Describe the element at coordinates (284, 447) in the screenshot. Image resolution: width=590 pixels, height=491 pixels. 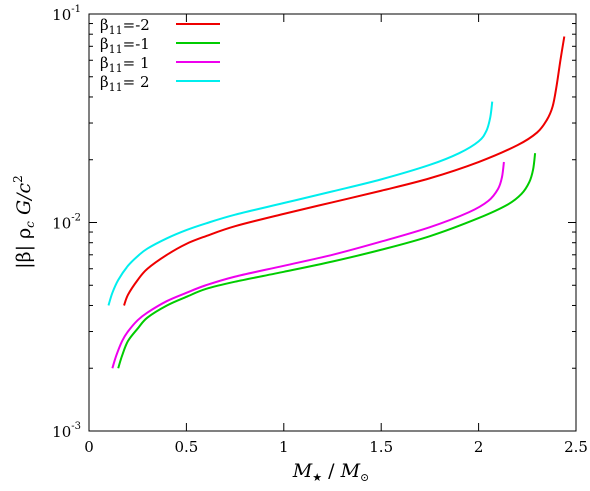
I see `x-tick-label: 1` at that location.